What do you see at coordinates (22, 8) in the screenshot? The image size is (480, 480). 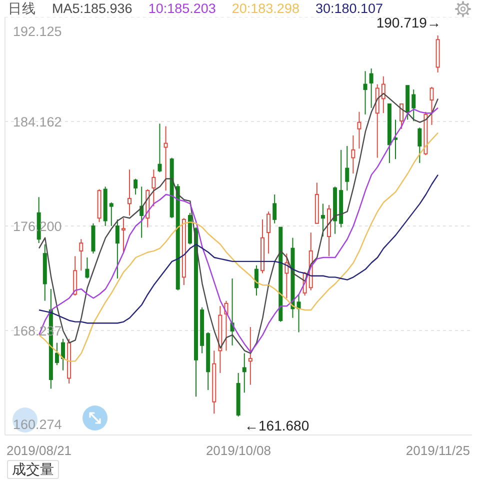 I see `chart-title: 日线` at bounding box center [22, 8].